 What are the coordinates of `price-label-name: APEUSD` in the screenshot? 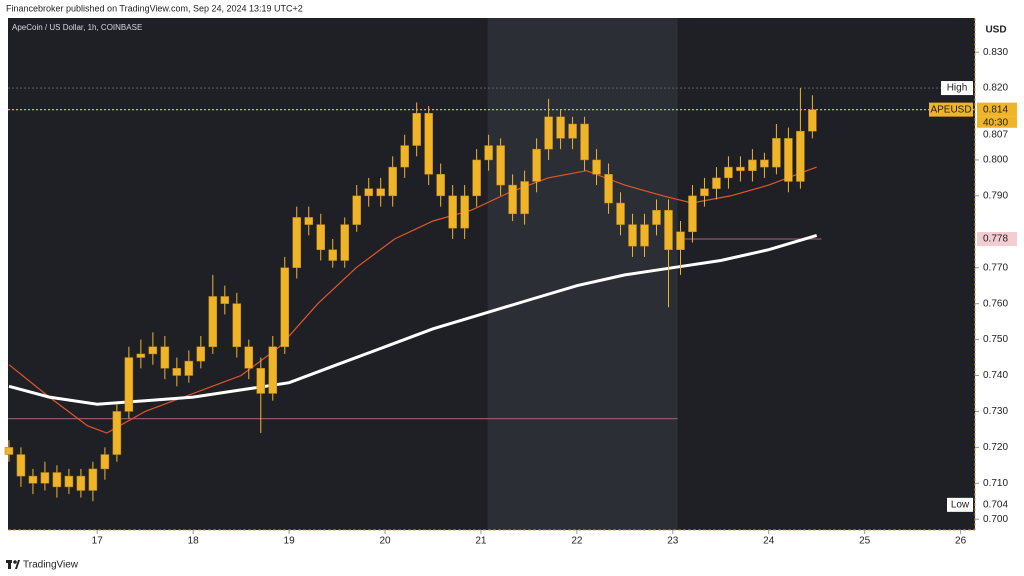 It's located at (950, 109).